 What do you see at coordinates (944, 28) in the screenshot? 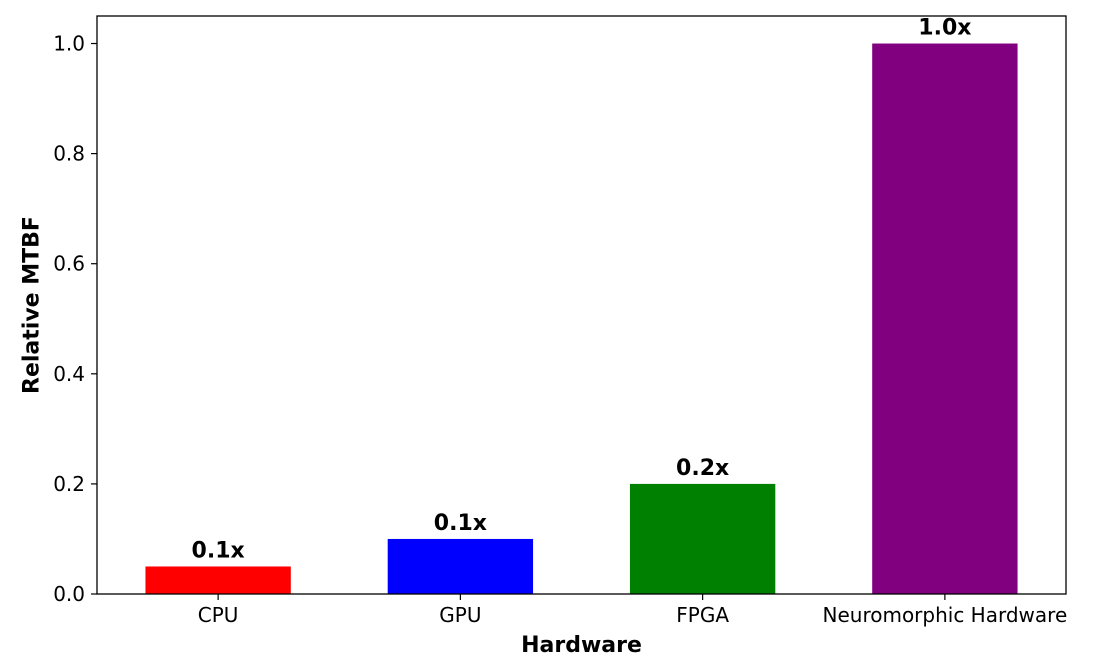
I see `data-label: 1.0x` at bounding box center [944, 28].